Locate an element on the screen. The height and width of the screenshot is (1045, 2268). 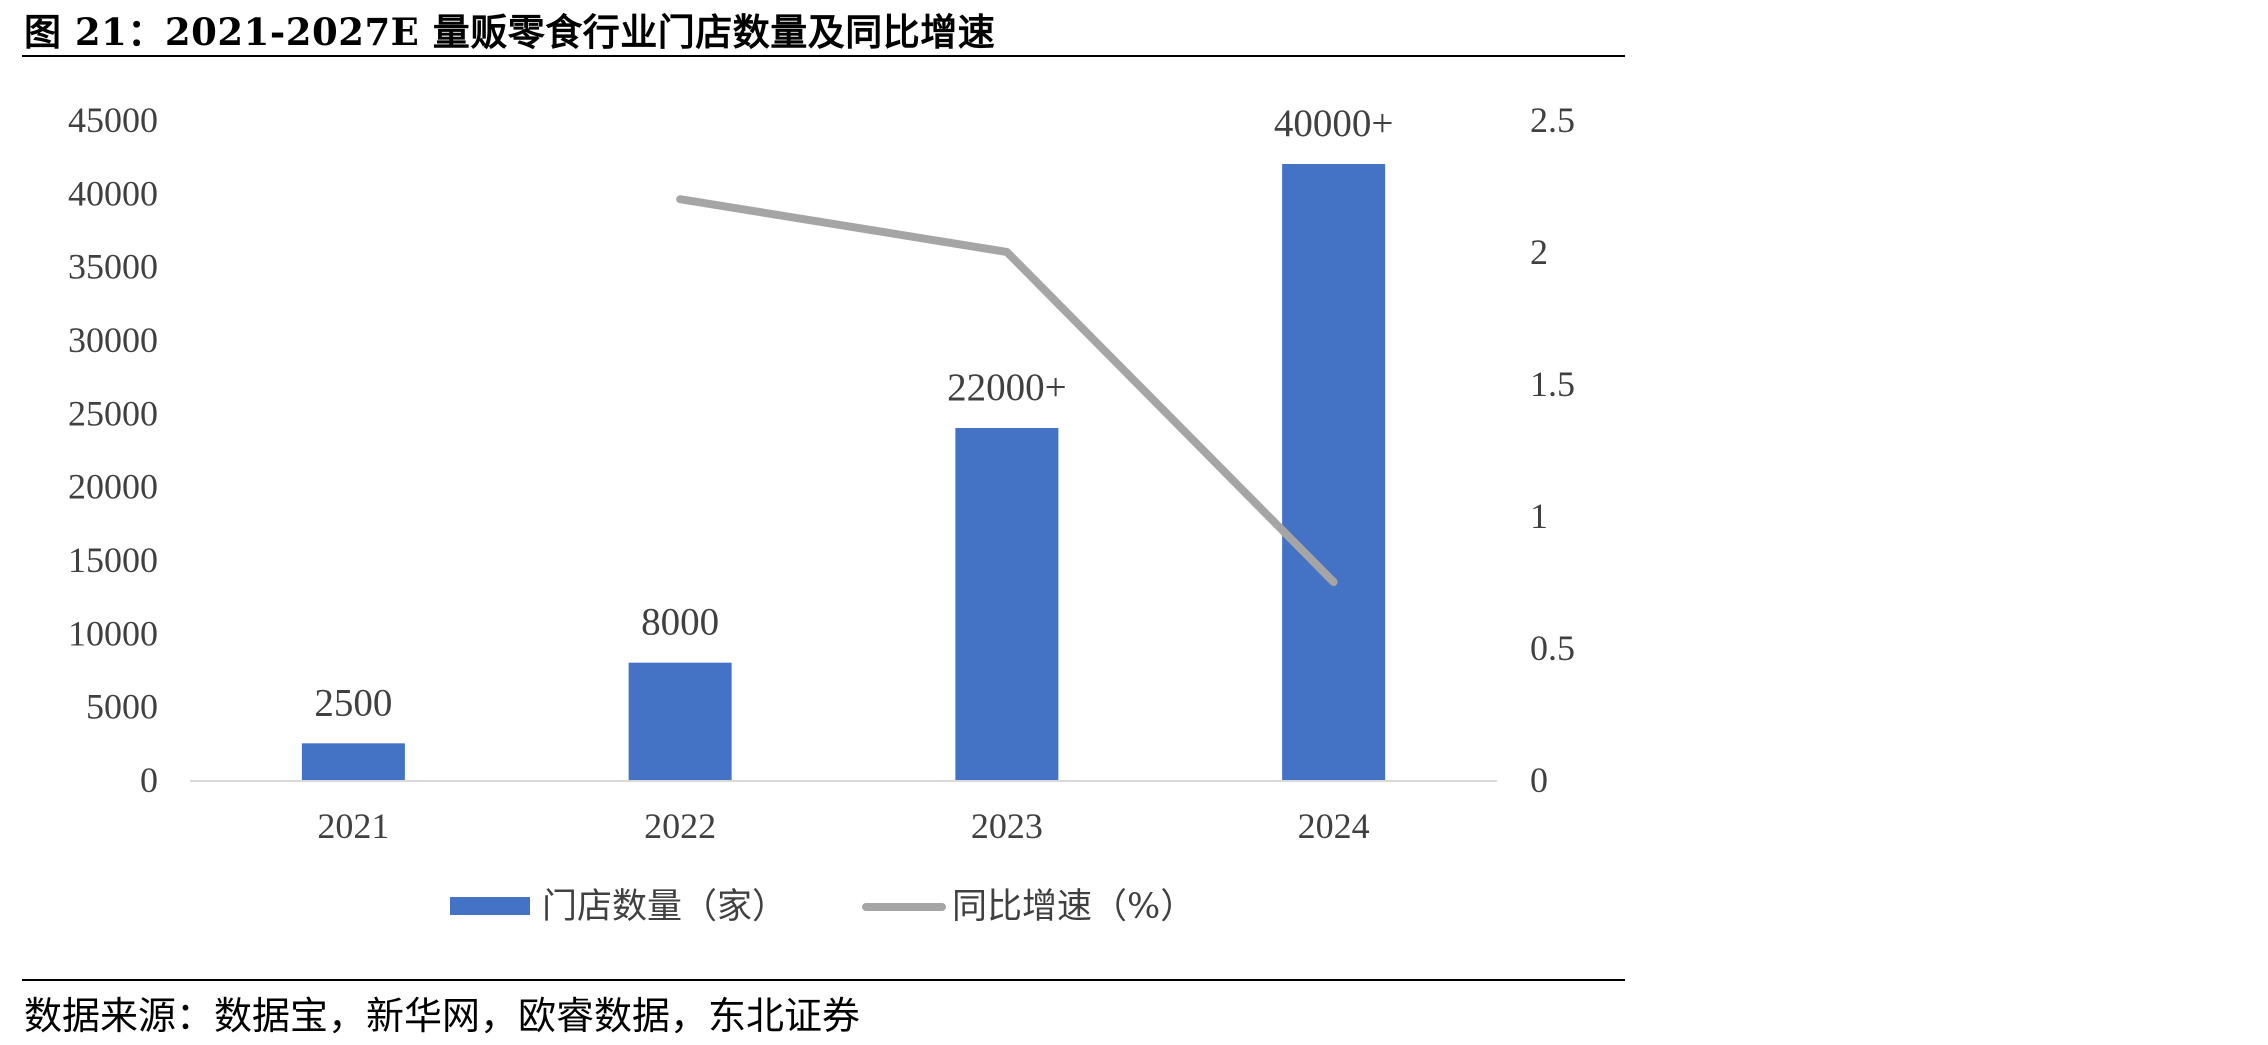
left-tick-label: 10000 is located at coordinates (113, 633).